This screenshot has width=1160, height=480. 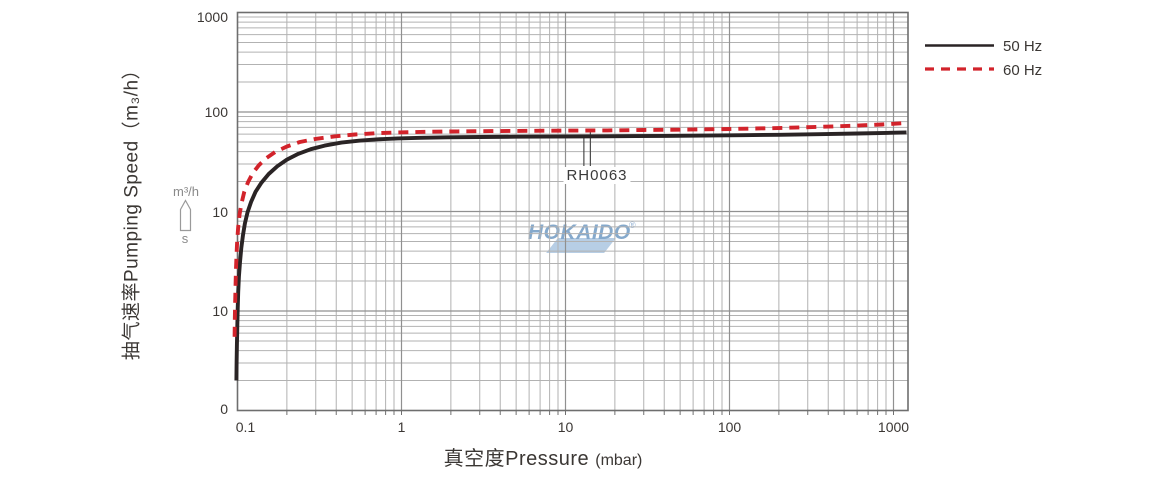 What do you see at coordinates (245, 427) in the screenshot?
I see `x-tick-label: 0.1` at bounding box center [245, 427].